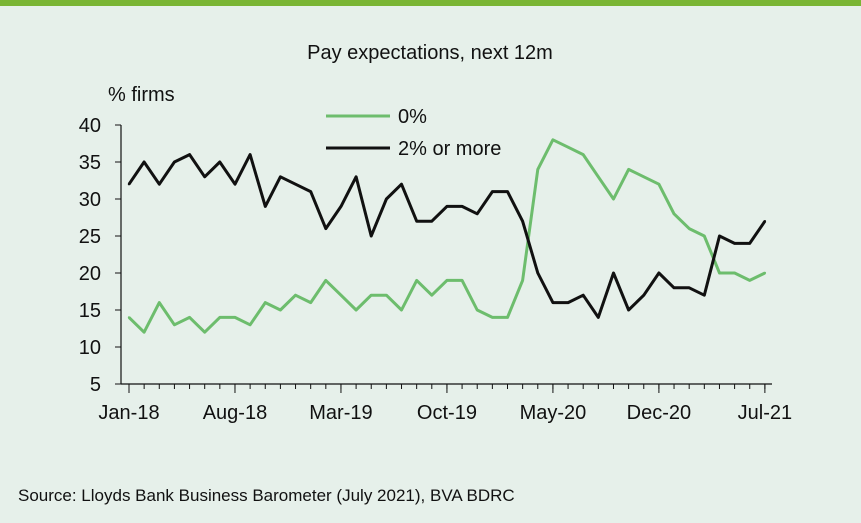 Image resolution: width=861 pixels, height=523 pixels. What do you see at coordinates (128, 413) in the screenshot?
I see `x-tick-label: Jan-18` at bounding box center [128, 413].